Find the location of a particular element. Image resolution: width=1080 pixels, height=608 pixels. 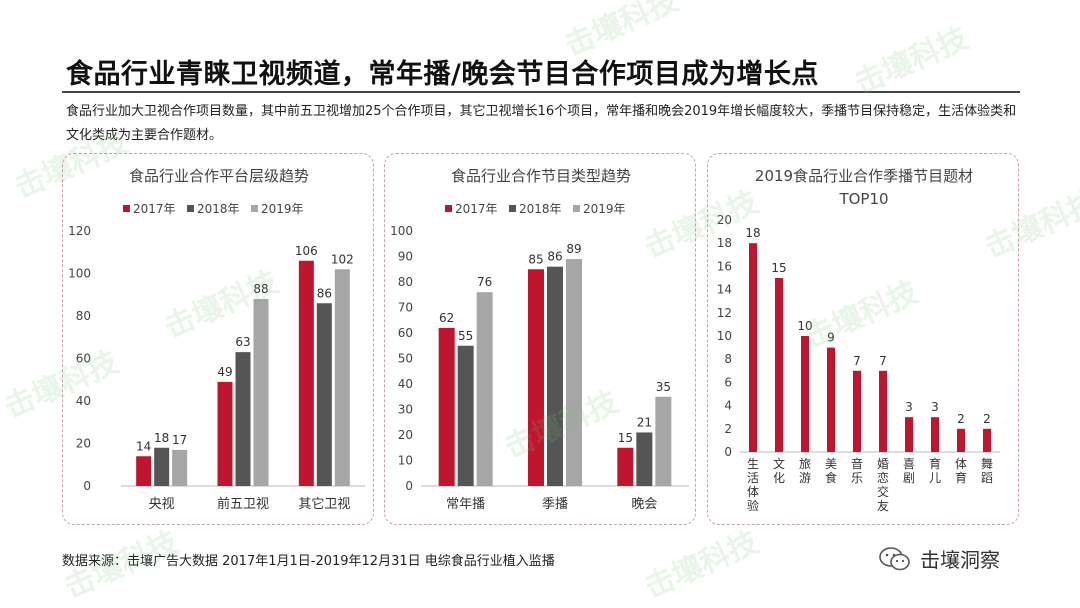

y-tick-label: 70 is located at coordinates (405, 308).